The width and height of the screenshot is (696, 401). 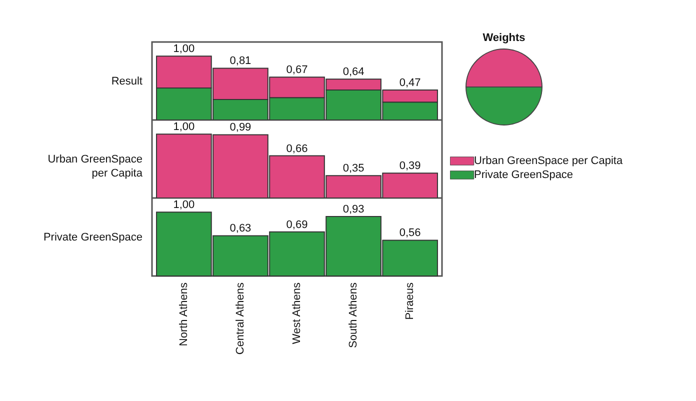 I want to click on data-label: 0,39, so click(x=410, y=166).